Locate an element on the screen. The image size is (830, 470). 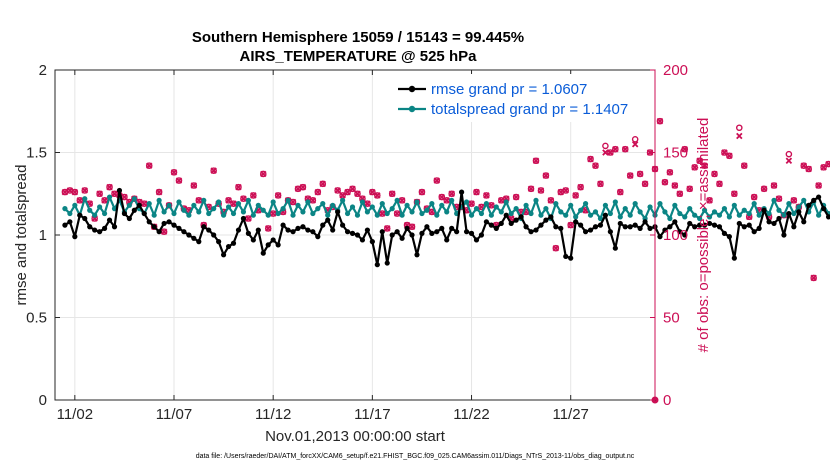
legend-box is located at coordinates (522, 98).